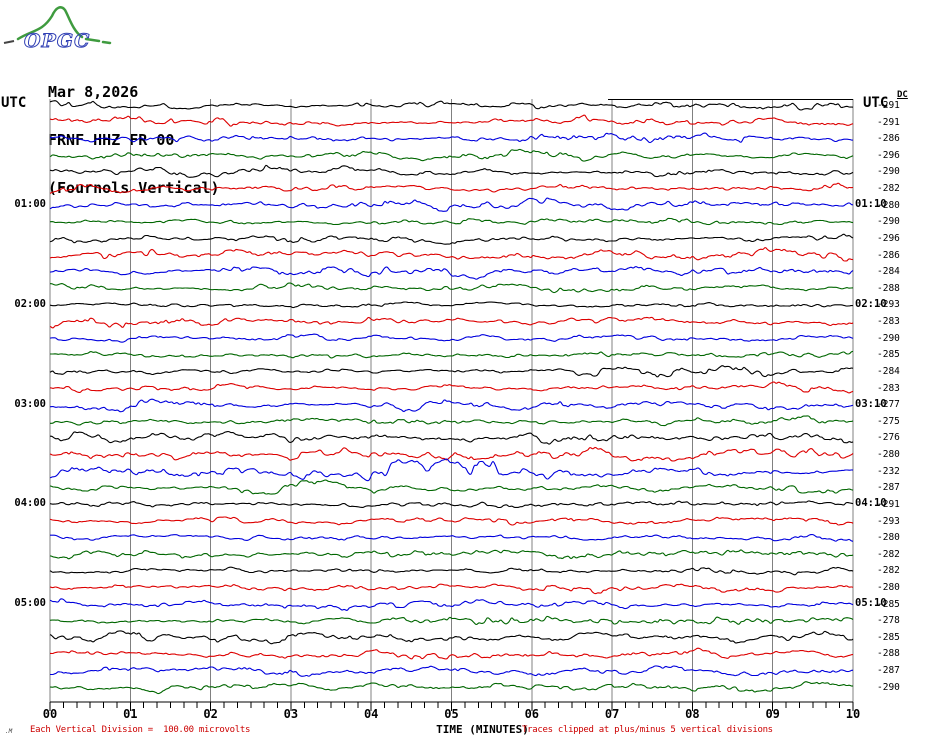 The image size is (930, 744). Describe the element at coordinates (772, 714) in the screenshot. I see `x-tick-label: 09` at that location.